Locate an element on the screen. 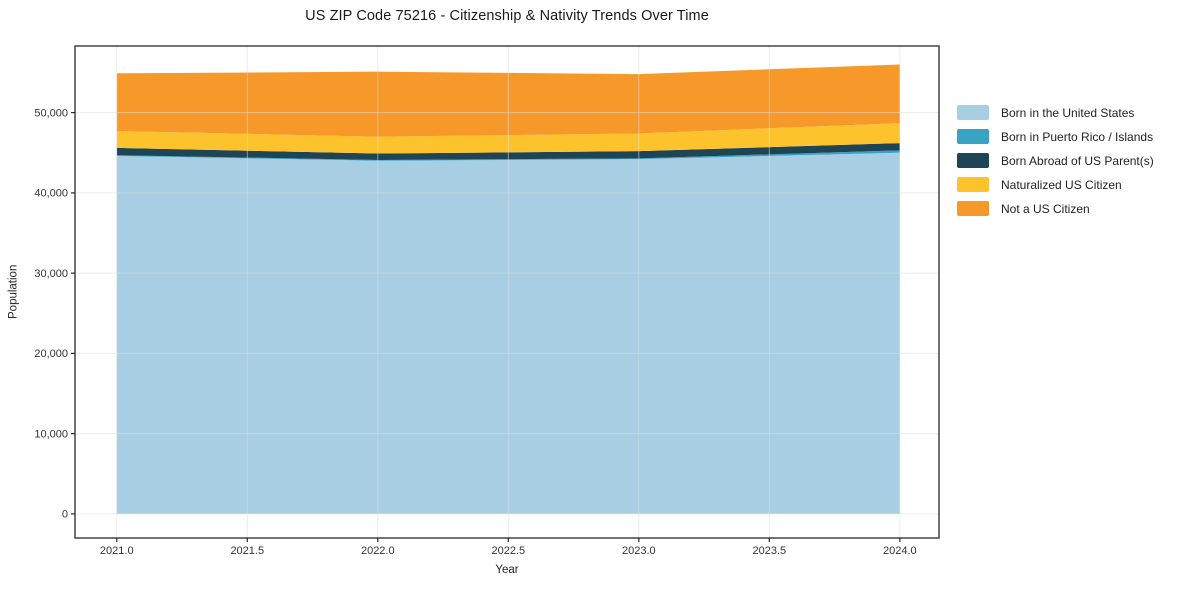 This screenshot has height=590, width=1189. legend-item-naturalized-us-citizen: Naturalized US Citizen is located at coordinates (1055, 184).